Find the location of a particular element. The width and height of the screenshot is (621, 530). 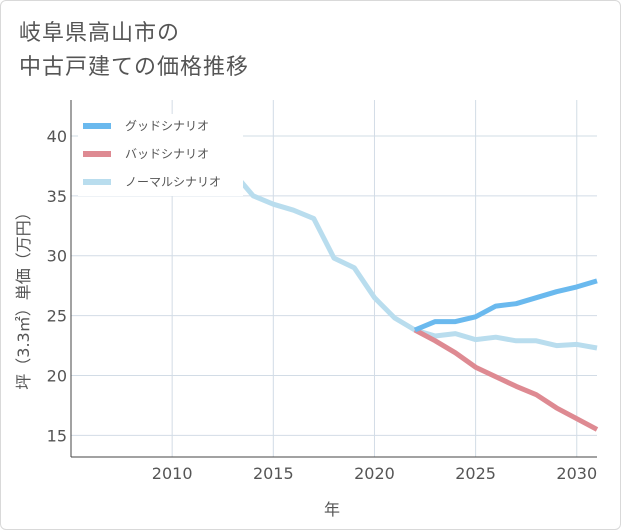

y-tick-label: 40 is located at coordinates (57, 136).